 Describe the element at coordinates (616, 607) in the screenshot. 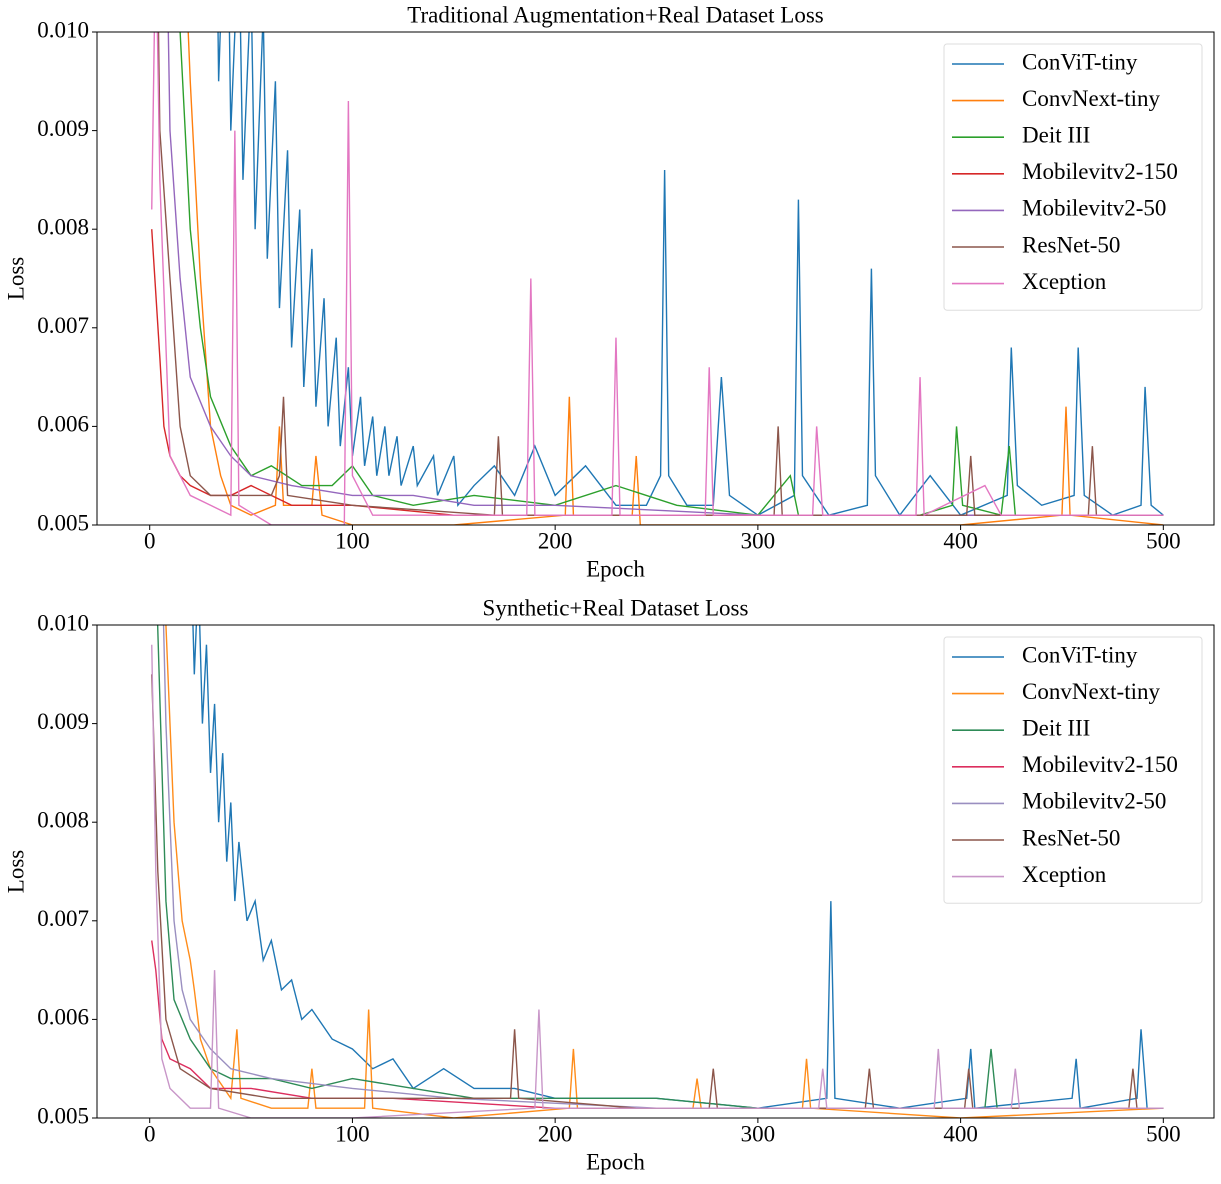

I see `chart-title: Synthetic+Real Dataset Loss` at that location.